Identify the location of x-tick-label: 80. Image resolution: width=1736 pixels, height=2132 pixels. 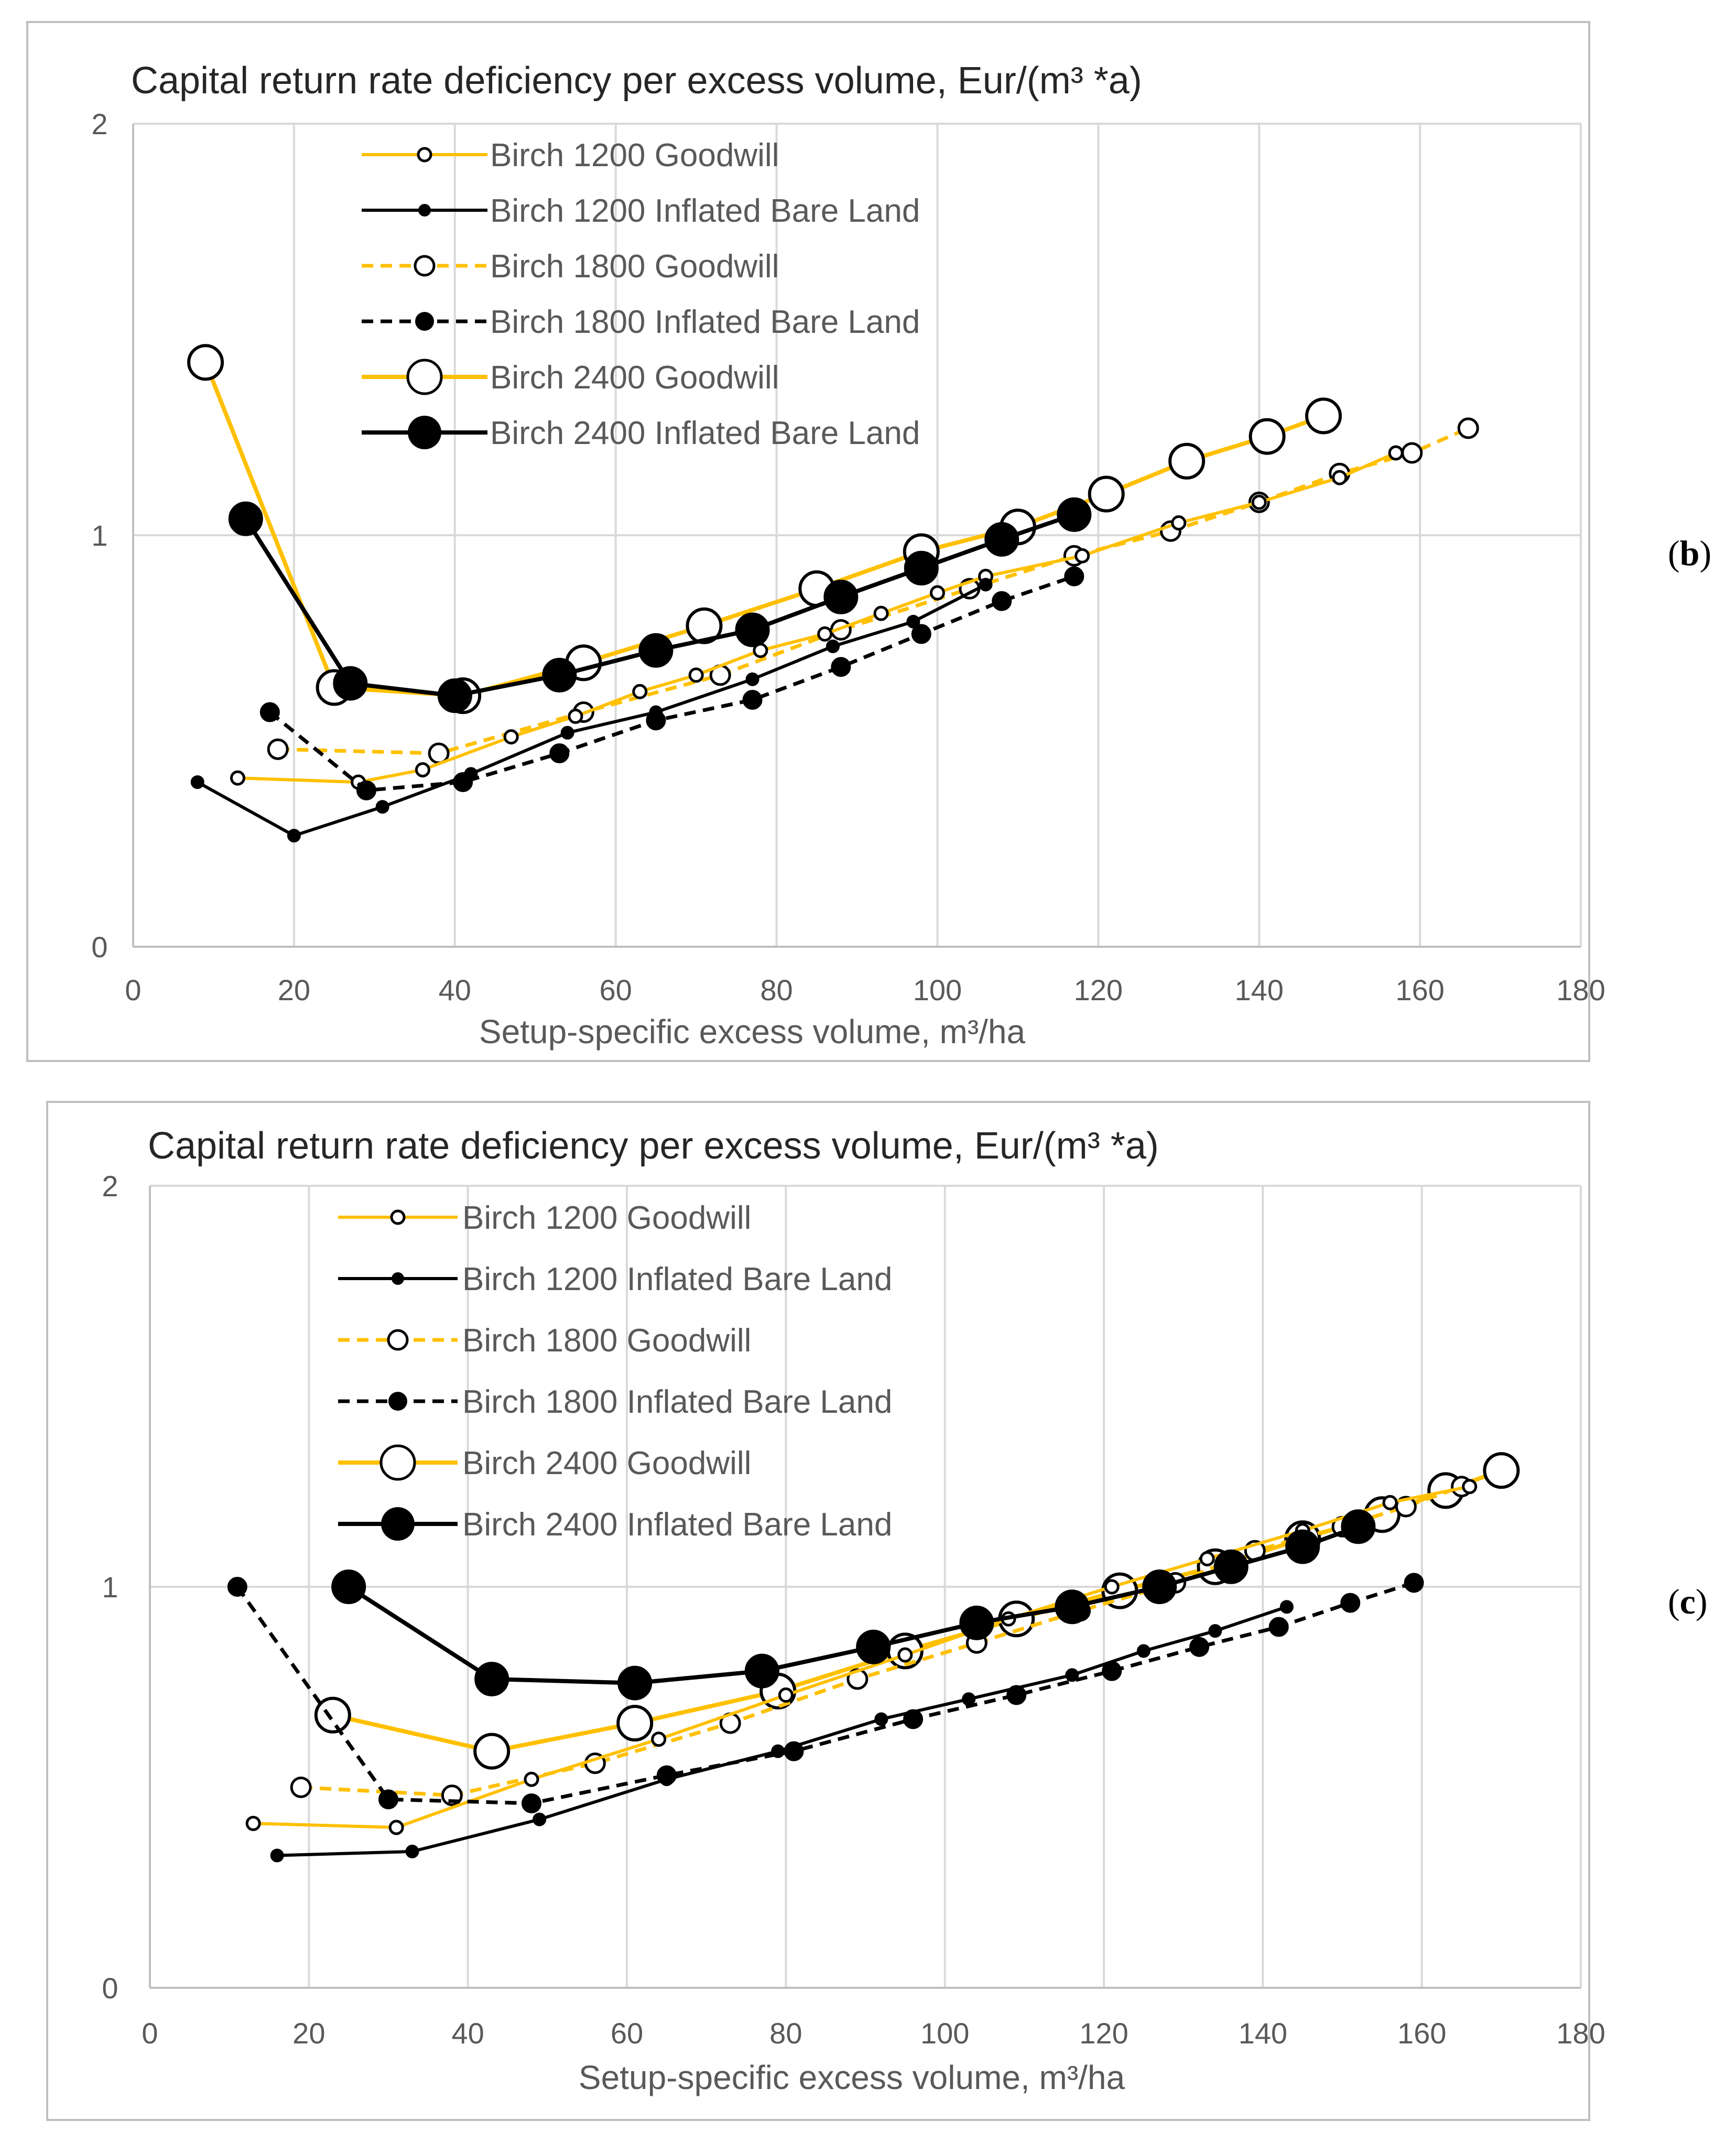
(776, 990).